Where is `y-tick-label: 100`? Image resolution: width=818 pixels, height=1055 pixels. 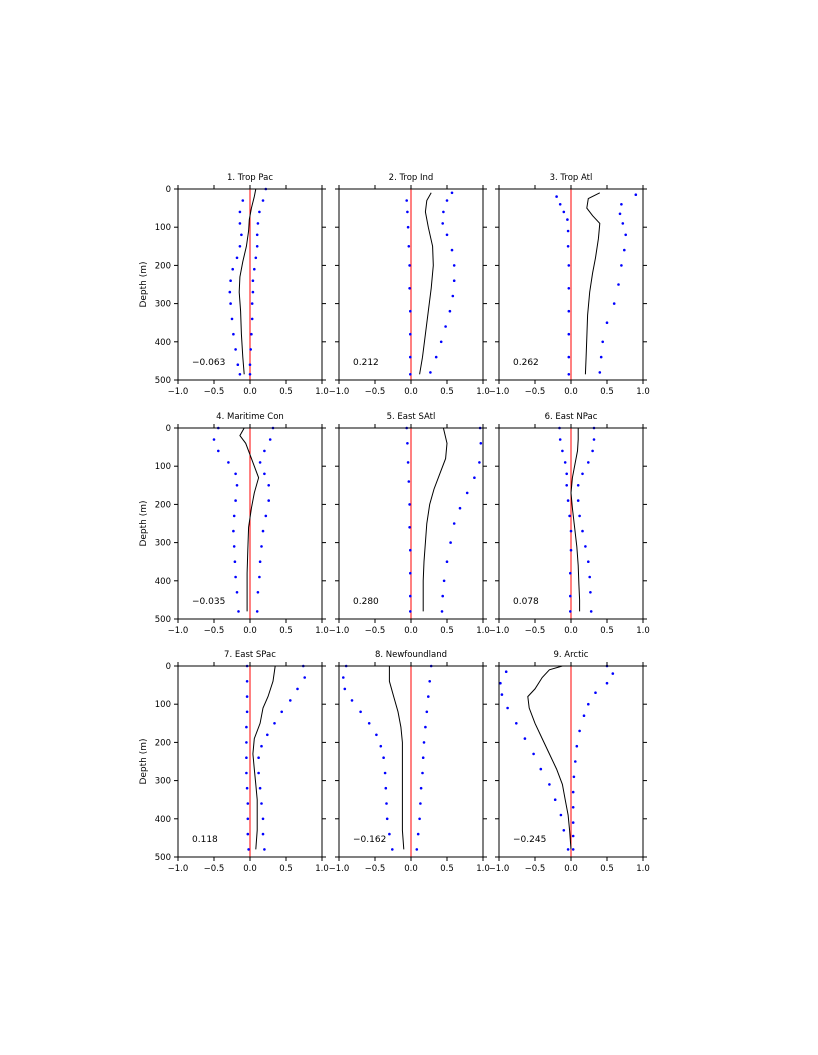
y-tick-label: 100 is located at coordinates (163, 467).